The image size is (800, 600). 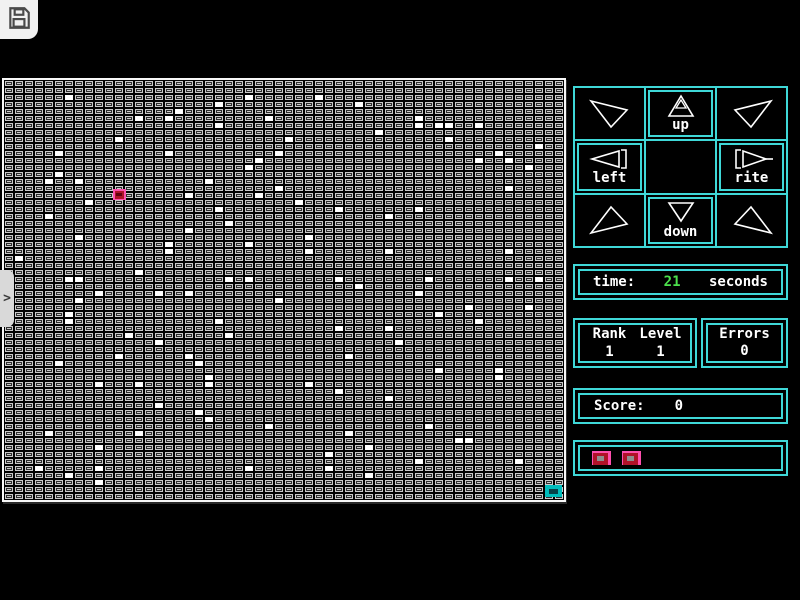 I want to click on arrow-up-left-icon, so click(x=610, y=114).